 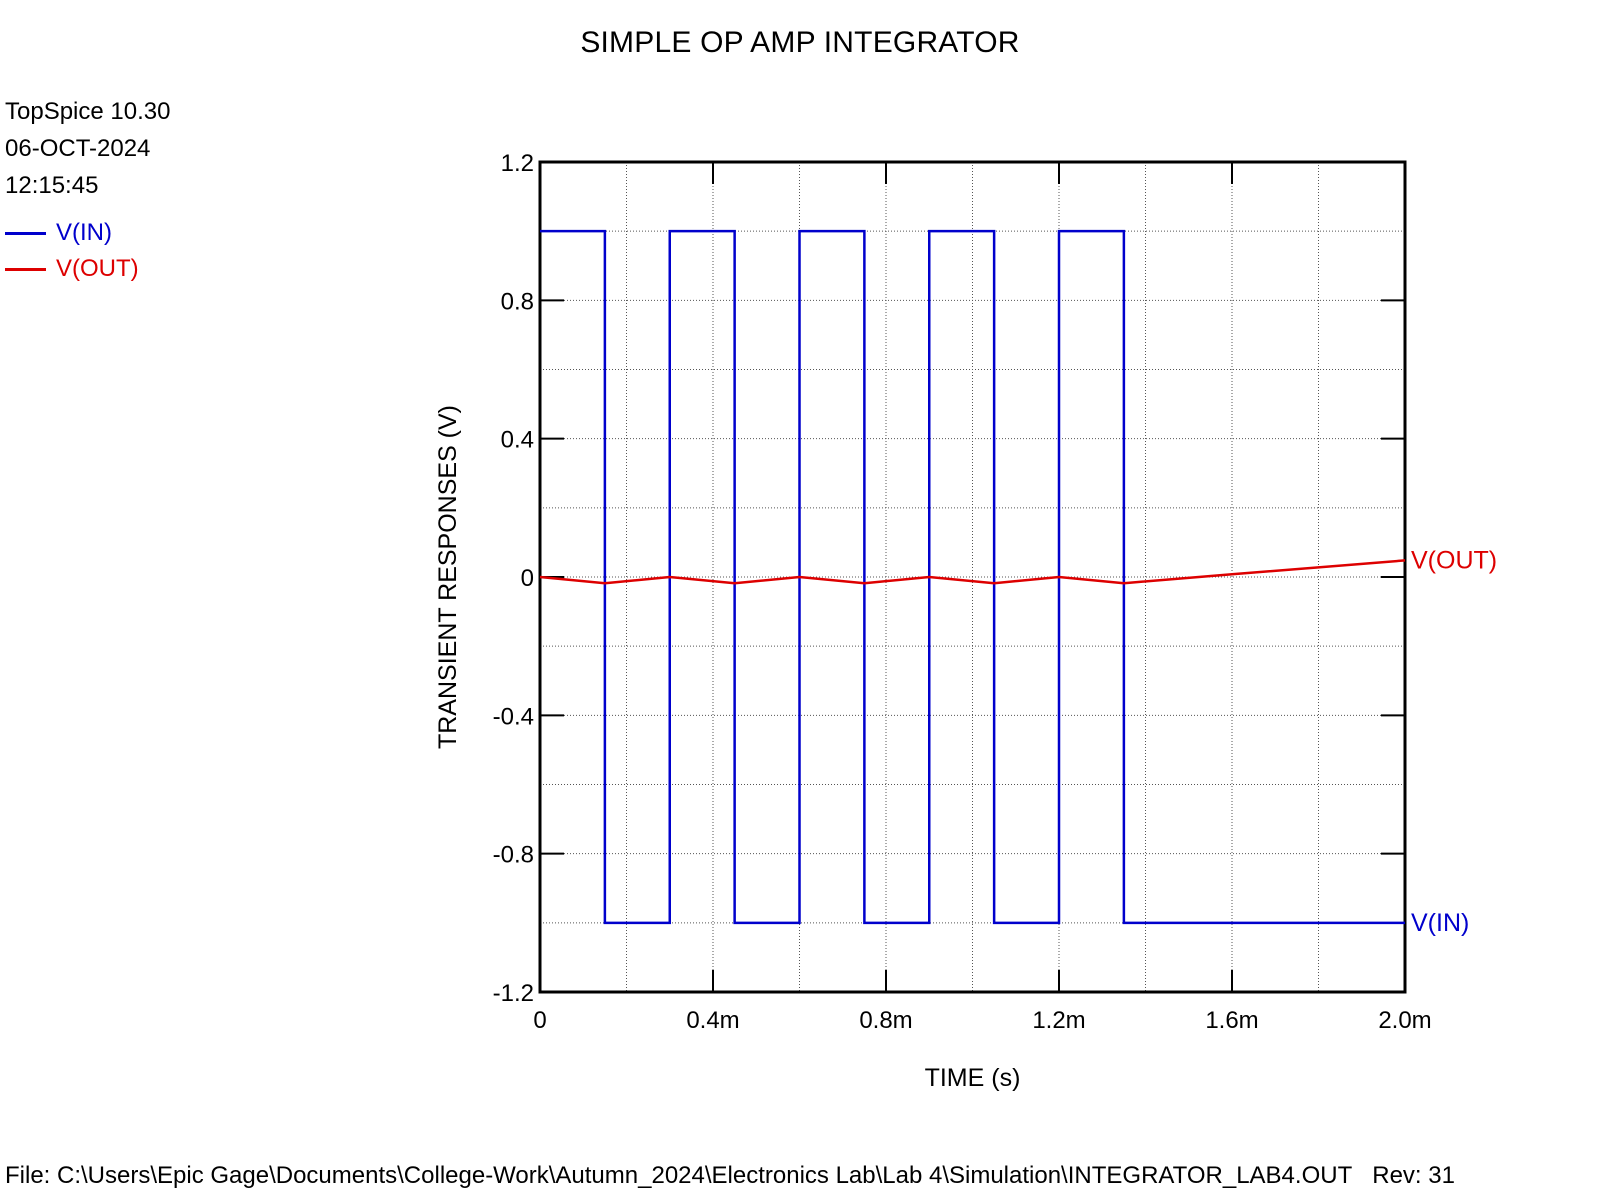 I want to click on run-date: 06-OCT-2024, so click(x=78, y=148).